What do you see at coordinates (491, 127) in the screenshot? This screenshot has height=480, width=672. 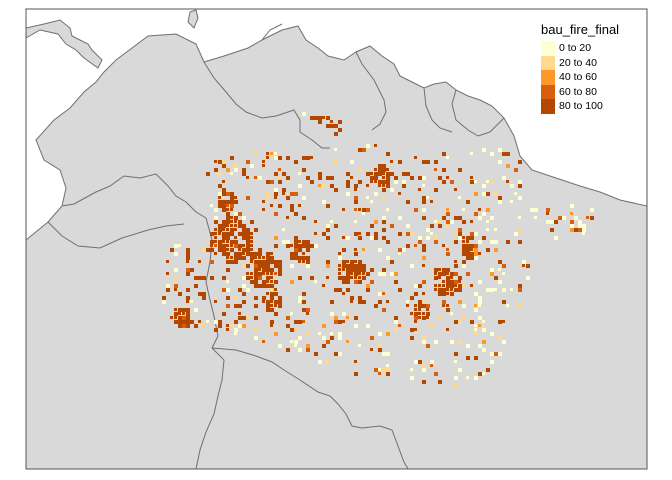 I see `border-guiana-brazil` at bounding box center [491, 127].